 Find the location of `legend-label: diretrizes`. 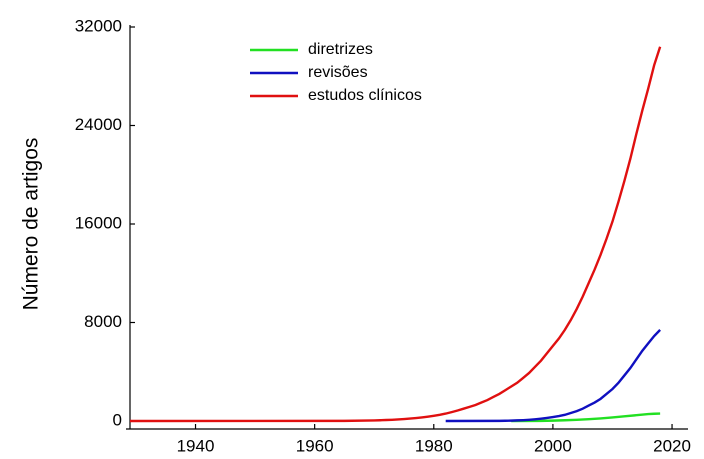

legend-label: diretrizes is located at coordinates (340, 49).